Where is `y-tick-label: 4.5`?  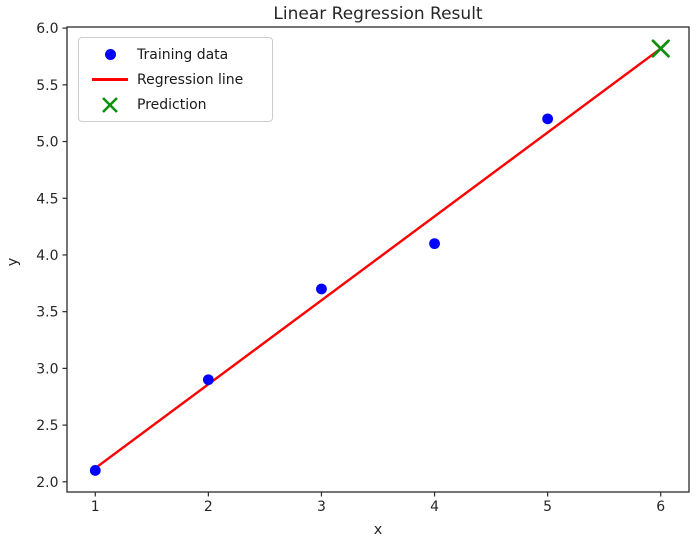
y-tick-label: 4.5 is located at coordinates (47, 199).